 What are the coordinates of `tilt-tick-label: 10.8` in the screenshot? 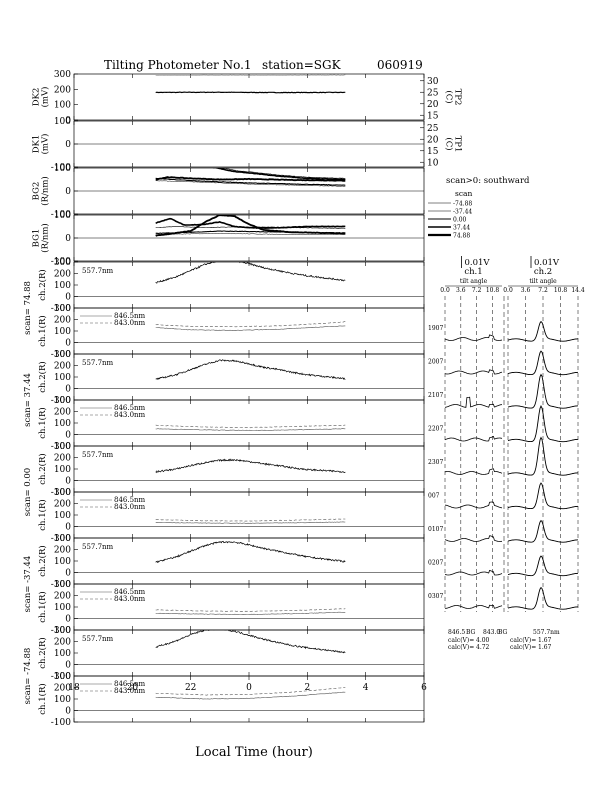 It's located at (561, 290).